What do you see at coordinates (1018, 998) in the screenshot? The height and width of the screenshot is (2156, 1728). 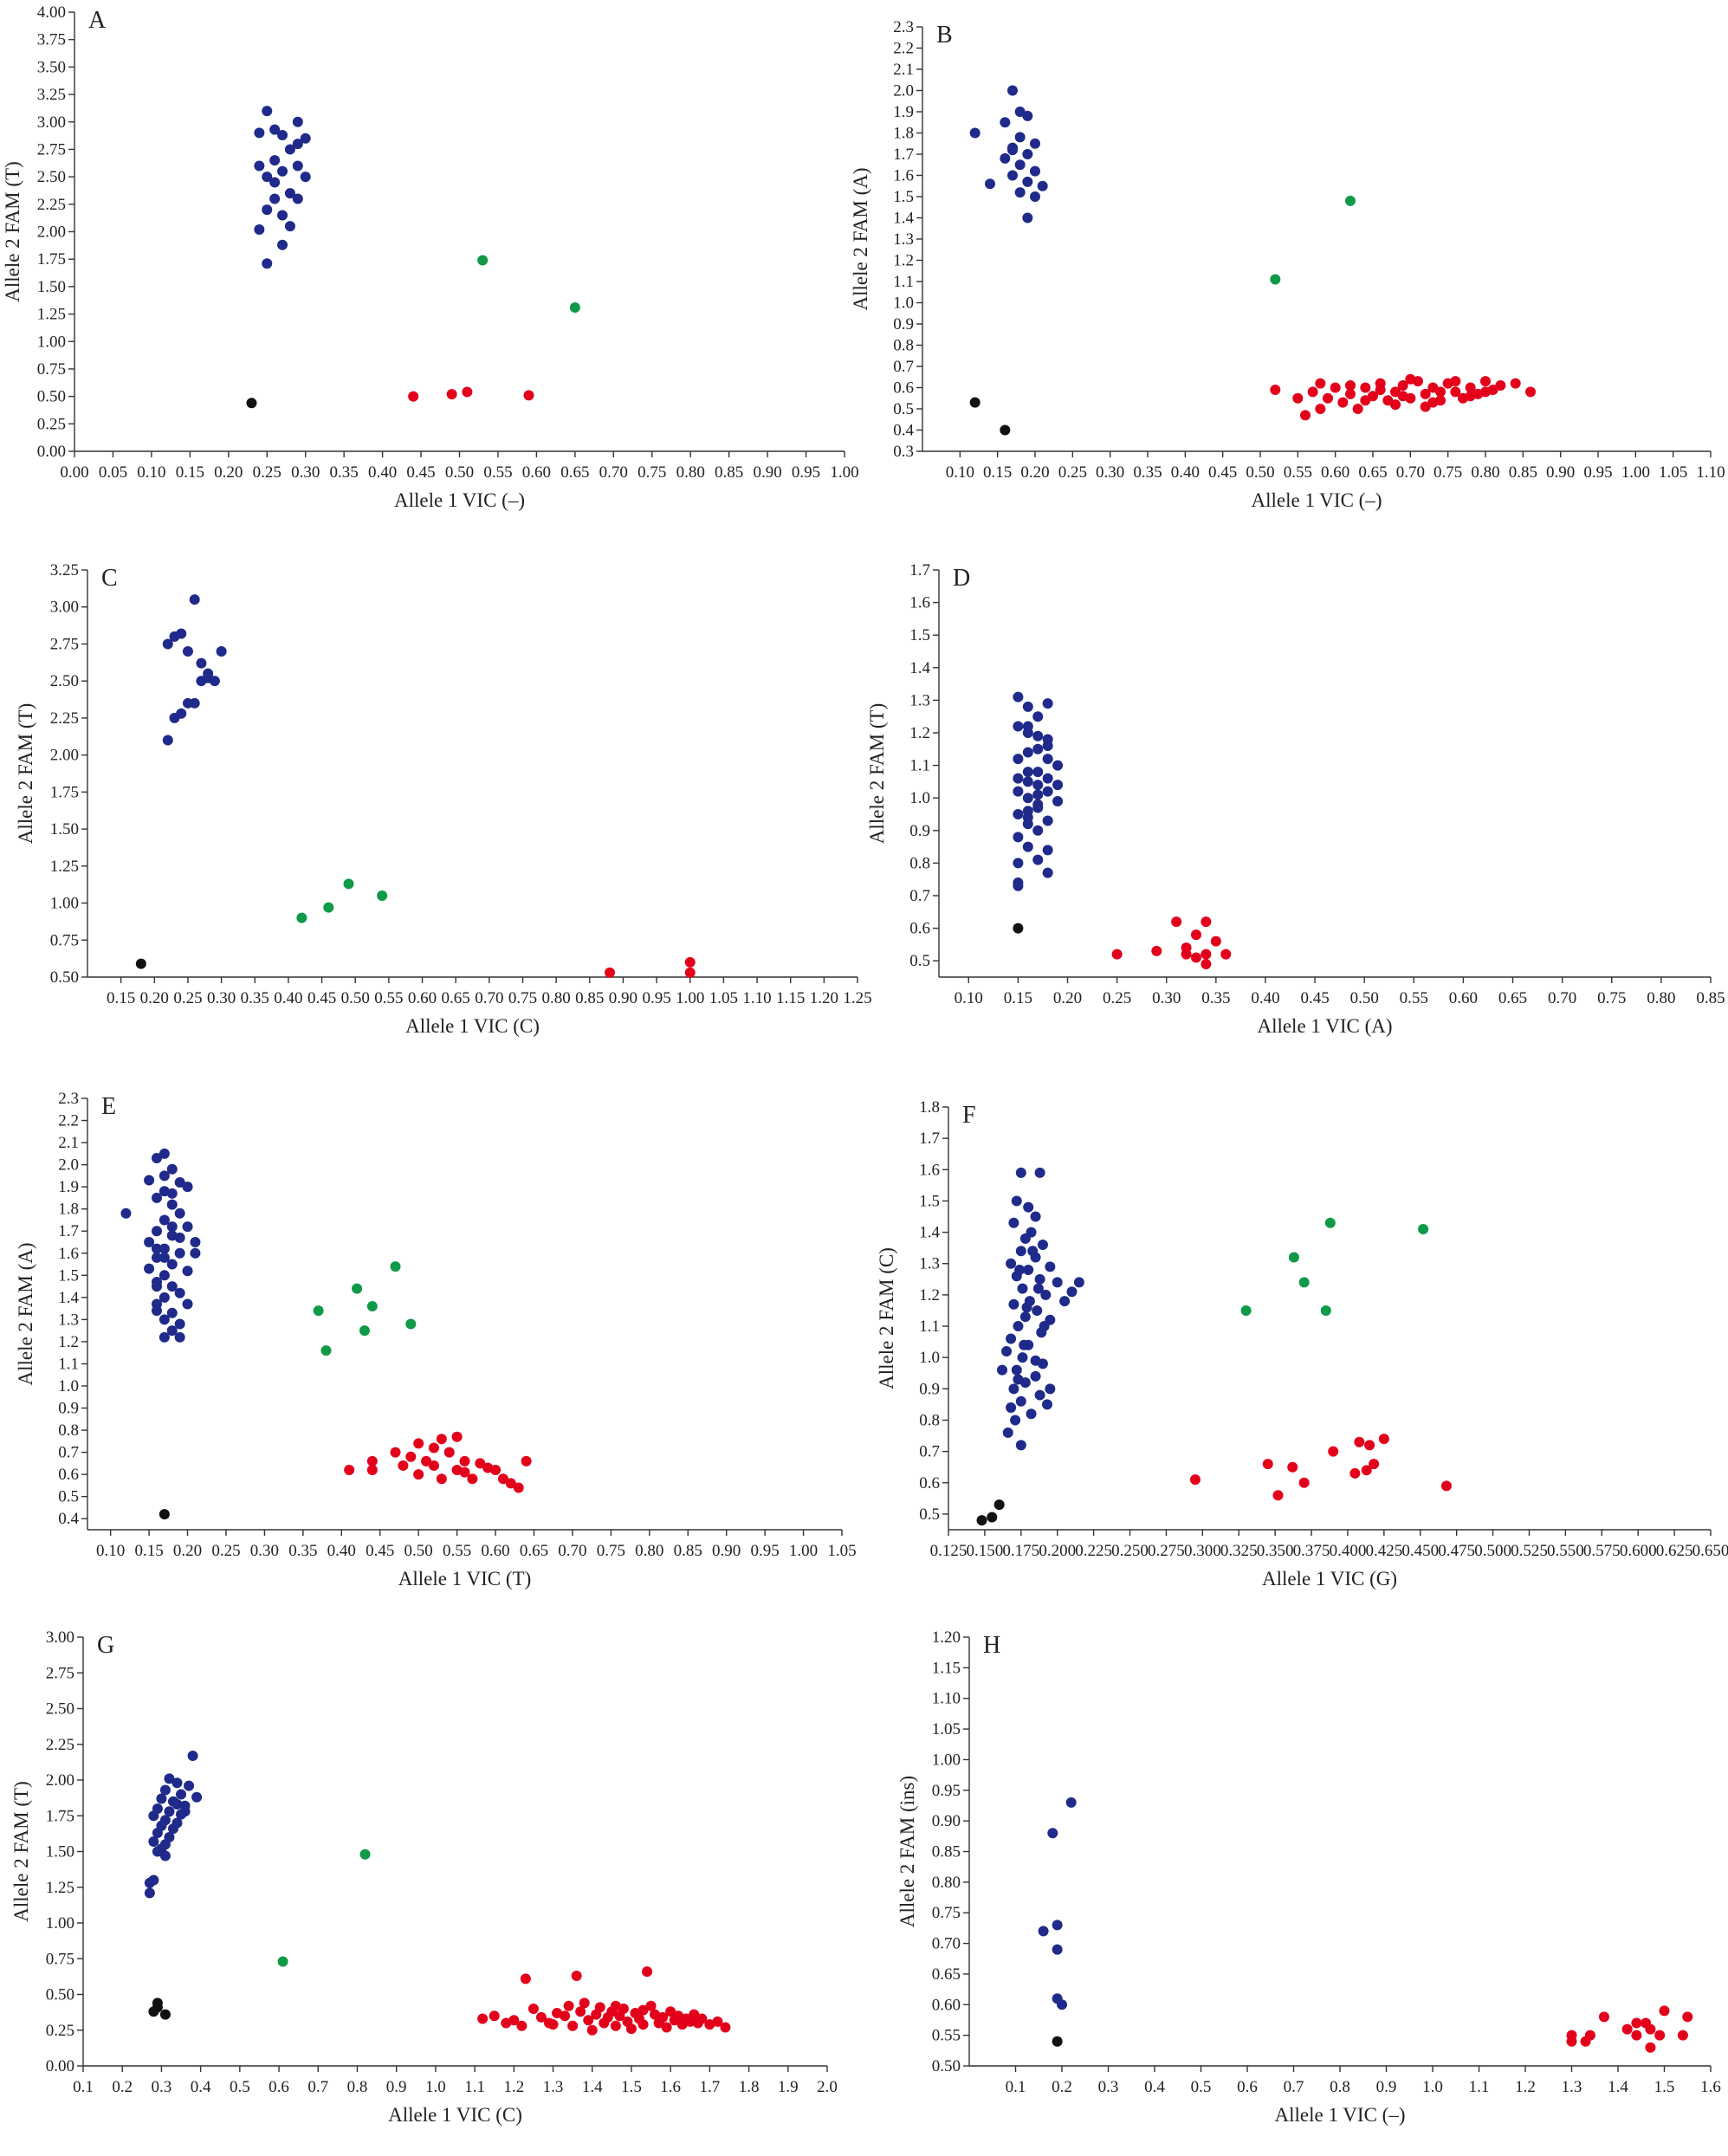 I see `x-tick-label: 0.15` at bounding box center [1018, 998].